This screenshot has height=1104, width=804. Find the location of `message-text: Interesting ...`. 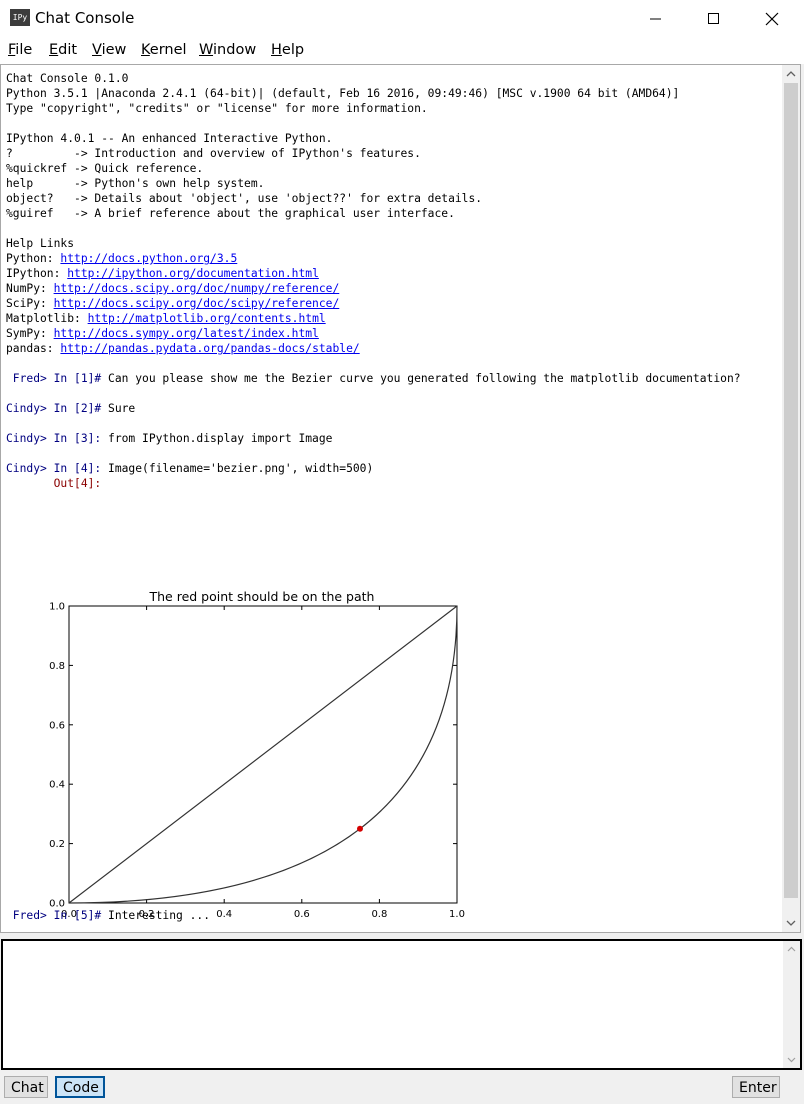

message-text: Interesting ... is located at coordinates (156, 915).